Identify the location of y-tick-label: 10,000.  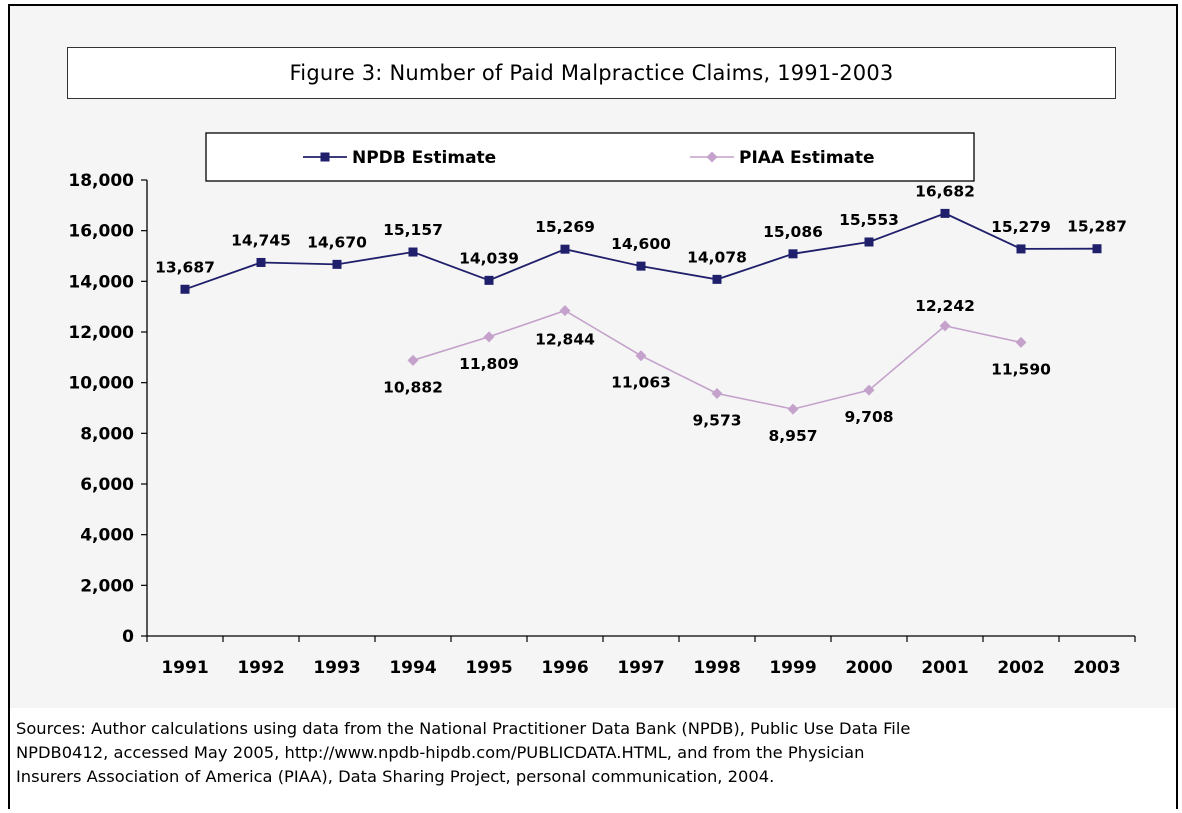
(101, 384).